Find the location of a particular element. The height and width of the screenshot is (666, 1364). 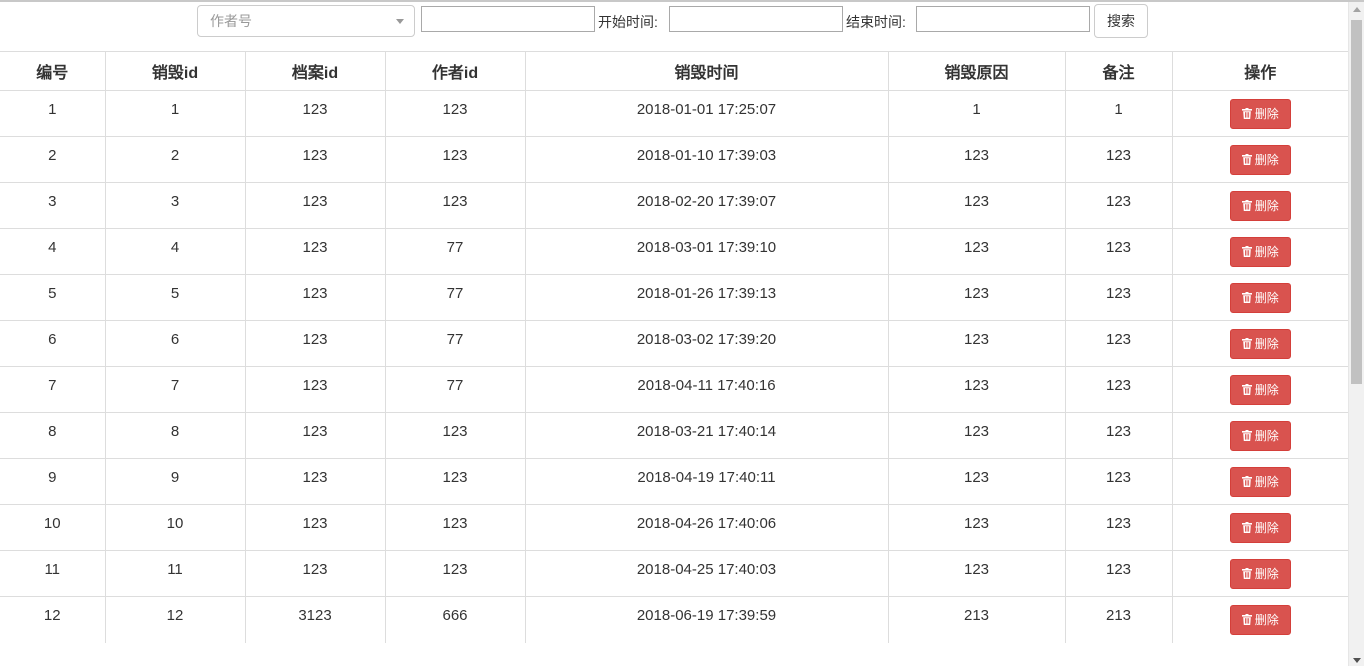

cell-note: 213 is located at coordinates (1119, 619).